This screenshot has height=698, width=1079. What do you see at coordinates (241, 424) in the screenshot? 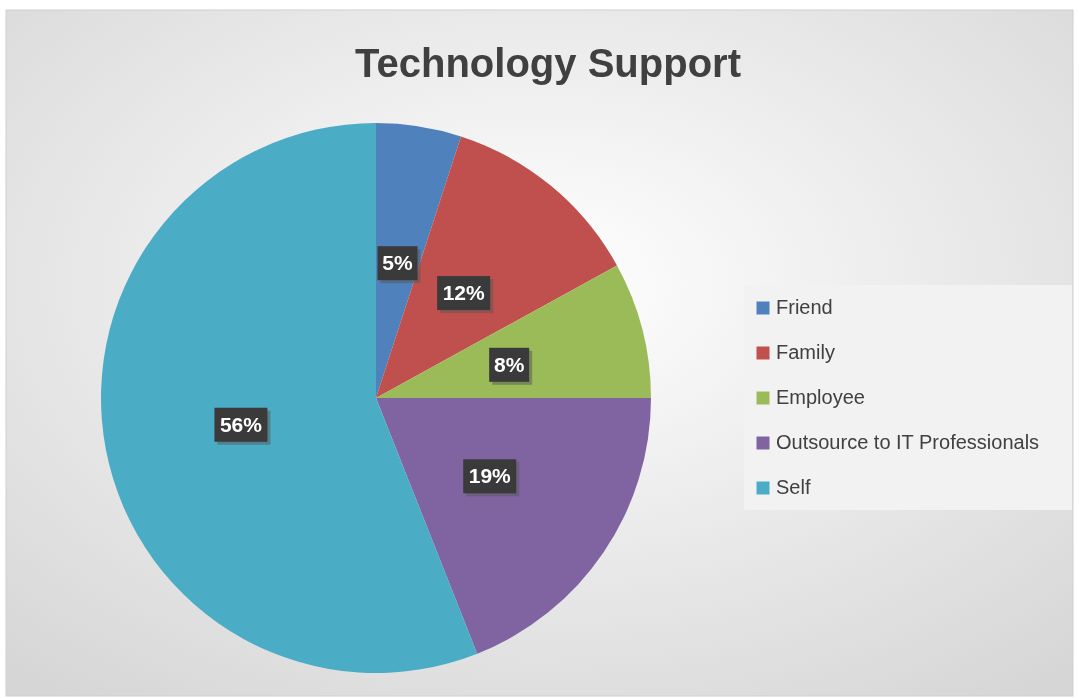
I see `data-label: 56%` at bounding box center [241, 424].